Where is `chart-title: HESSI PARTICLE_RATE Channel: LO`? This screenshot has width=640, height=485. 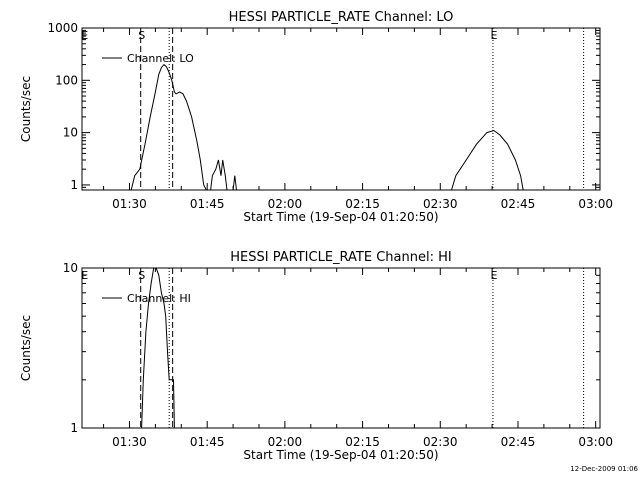
chart-title: HESSI PARTICLE_RATE Channel: LO is located at coordinates (341, 17).